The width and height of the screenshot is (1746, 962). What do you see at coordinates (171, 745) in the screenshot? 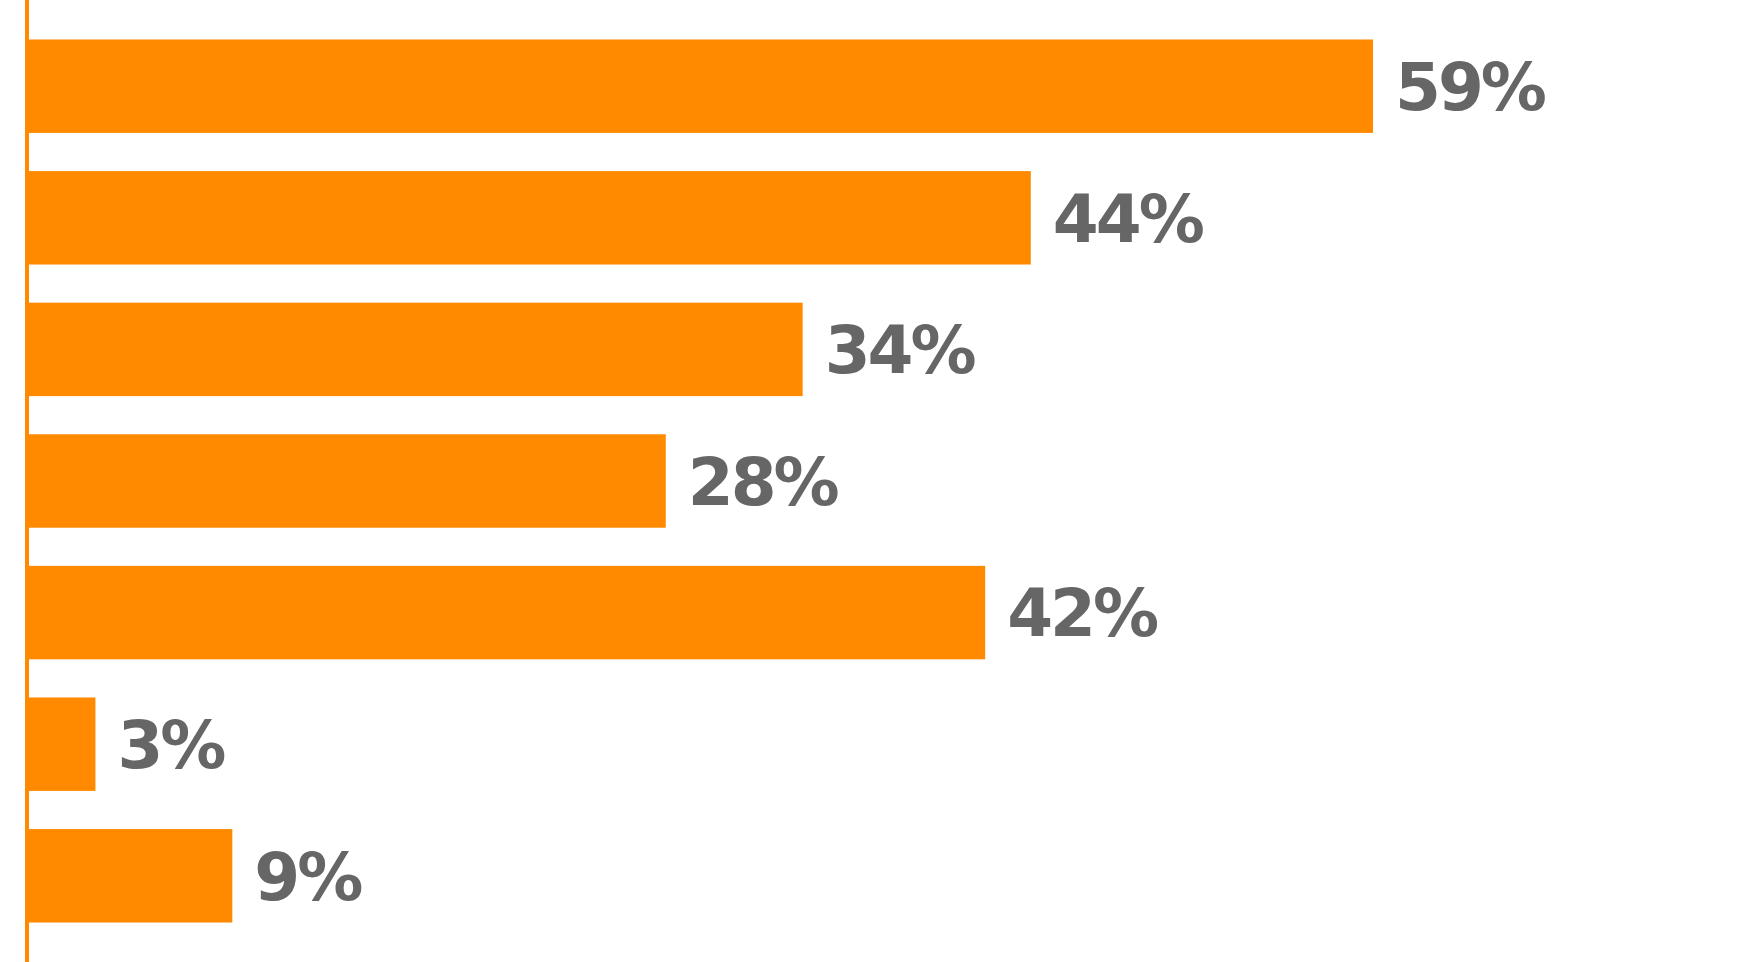
I see `data-label: 3%` at bounding box center [171, 745].